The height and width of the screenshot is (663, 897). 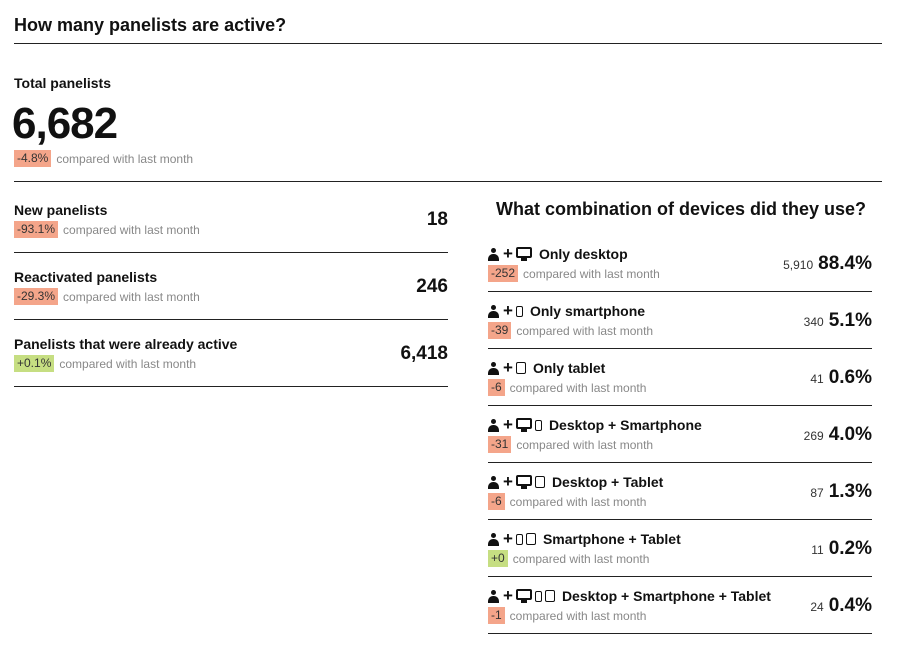 What do you see at coordinates (125, 158) in the screenshot?
I see `total-compare-text: compared with last month` at bounding box center [125, 158].